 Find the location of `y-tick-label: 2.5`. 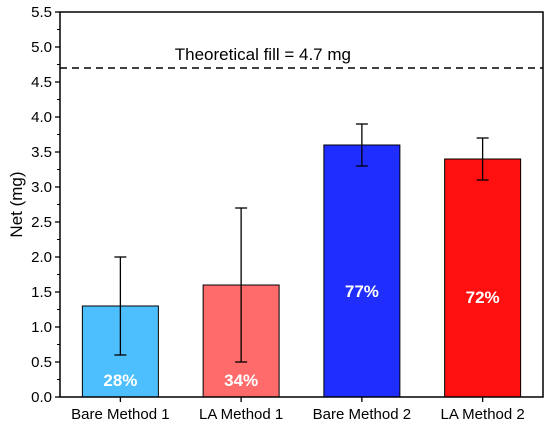

y-tick-label: 2.5 is located at coordinates (41, 222).